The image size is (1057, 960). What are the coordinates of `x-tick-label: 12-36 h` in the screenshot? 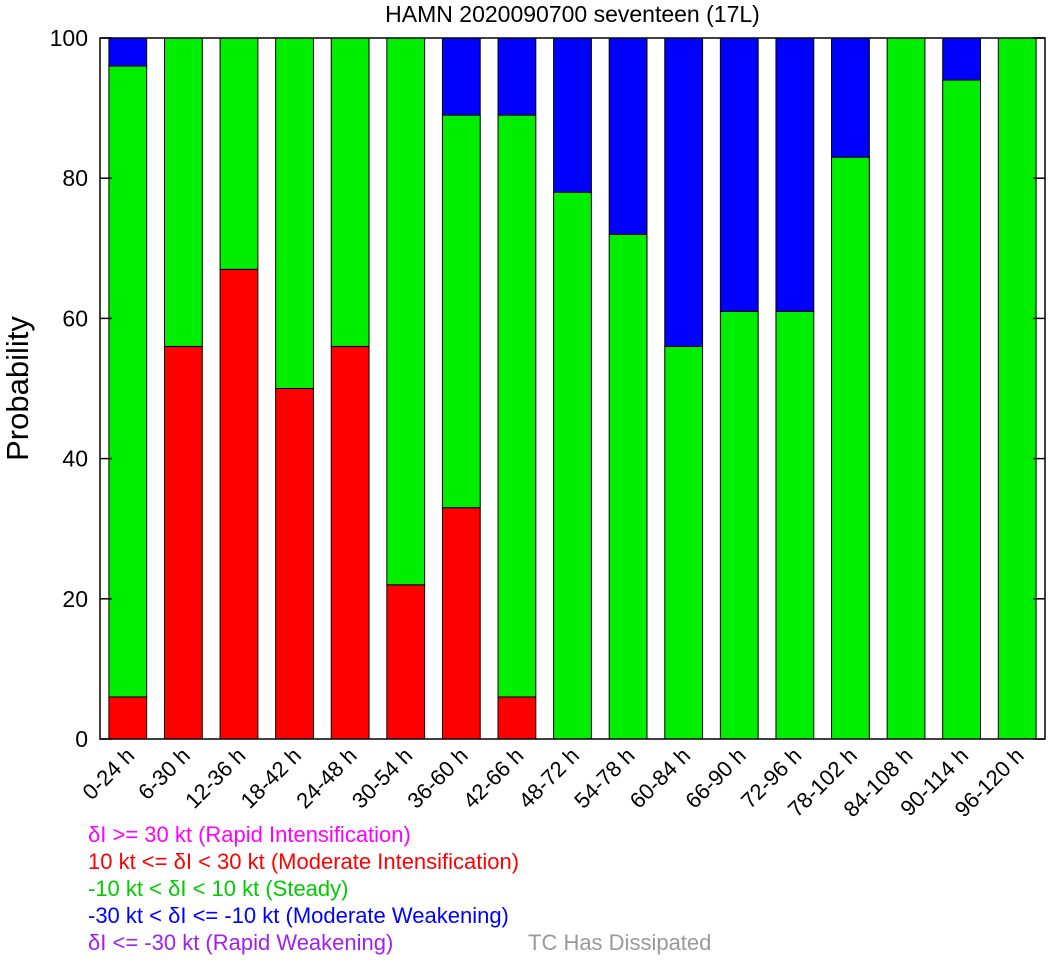 It's located at (215, 778).